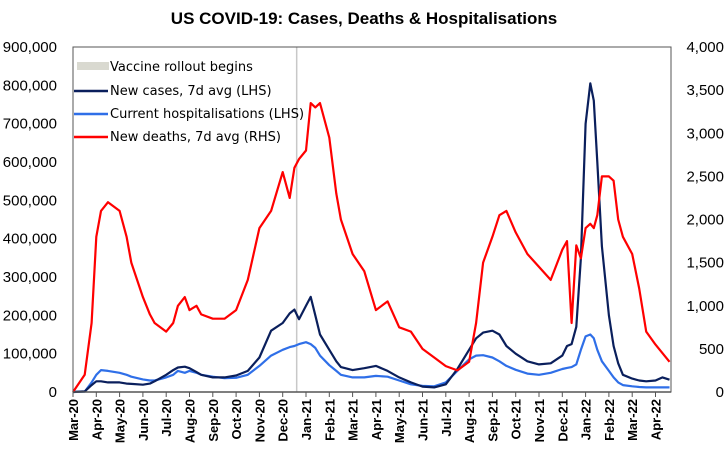  What do you see at coordinates (166, 418) in the screenshot?
I see `x-tick-label: Jul-20` at bounding box center [166, 418].